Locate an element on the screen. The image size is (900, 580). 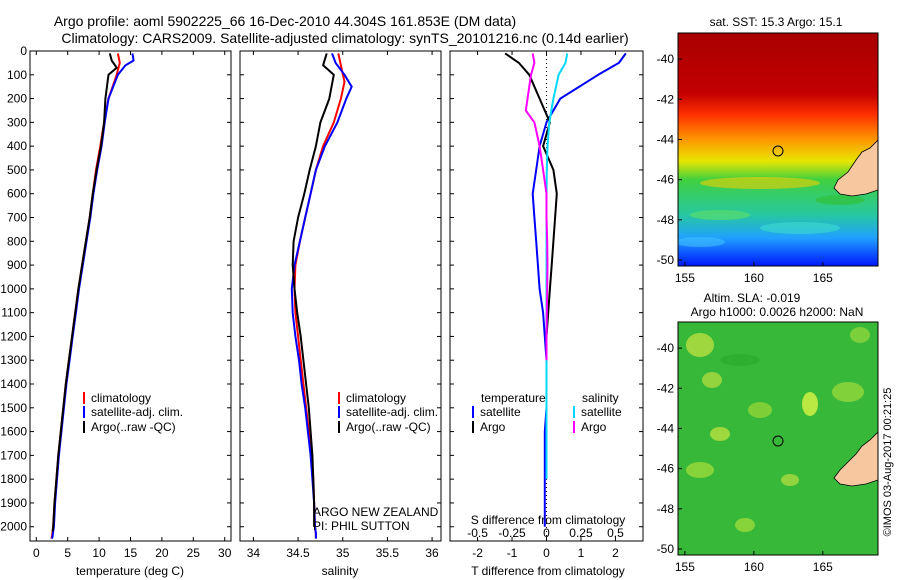
x-tick-label: 2 is located at coordinates (615, 553).